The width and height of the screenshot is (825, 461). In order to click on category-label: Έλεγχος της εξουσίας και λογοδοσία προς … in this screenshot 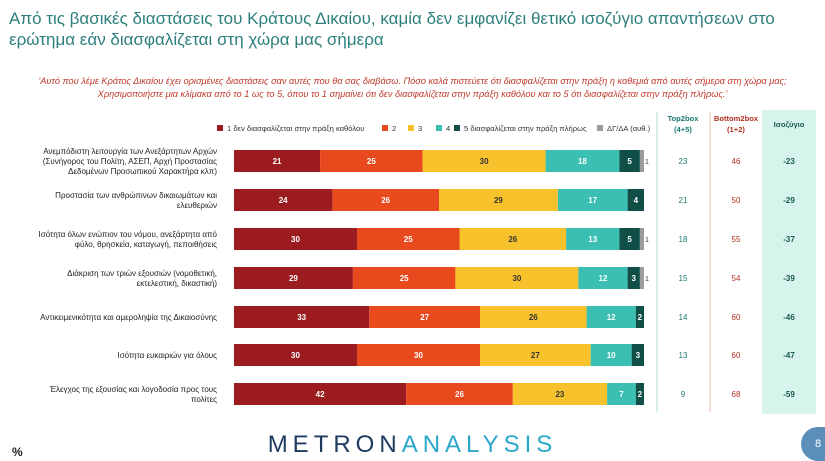, I will do `click(133, 389)`.